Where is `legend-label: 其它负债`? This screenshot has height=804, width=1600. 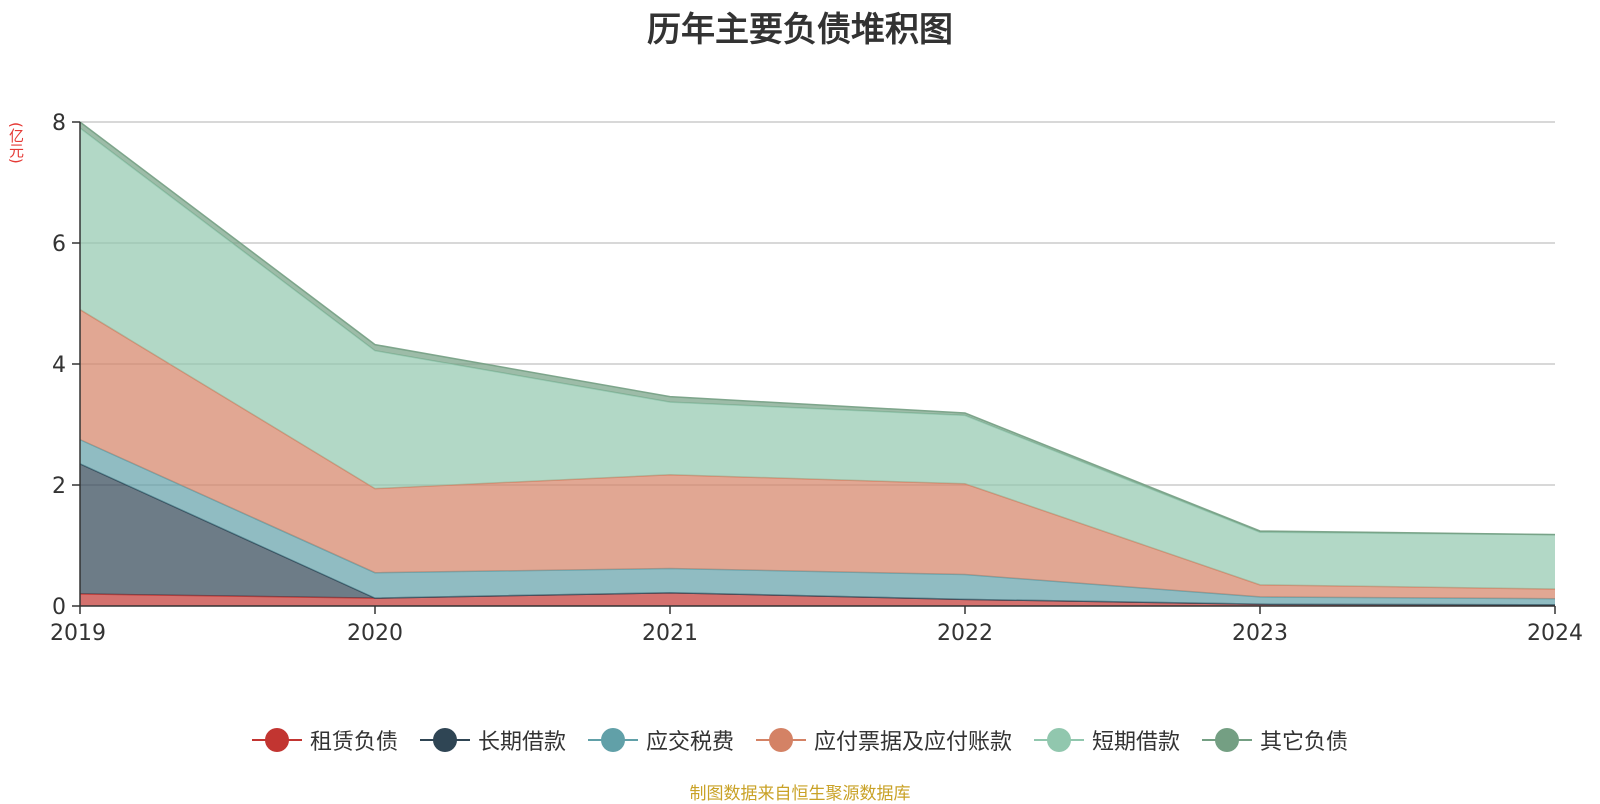
legend-label: 其它负债 is located at coordinates (1304, 742).